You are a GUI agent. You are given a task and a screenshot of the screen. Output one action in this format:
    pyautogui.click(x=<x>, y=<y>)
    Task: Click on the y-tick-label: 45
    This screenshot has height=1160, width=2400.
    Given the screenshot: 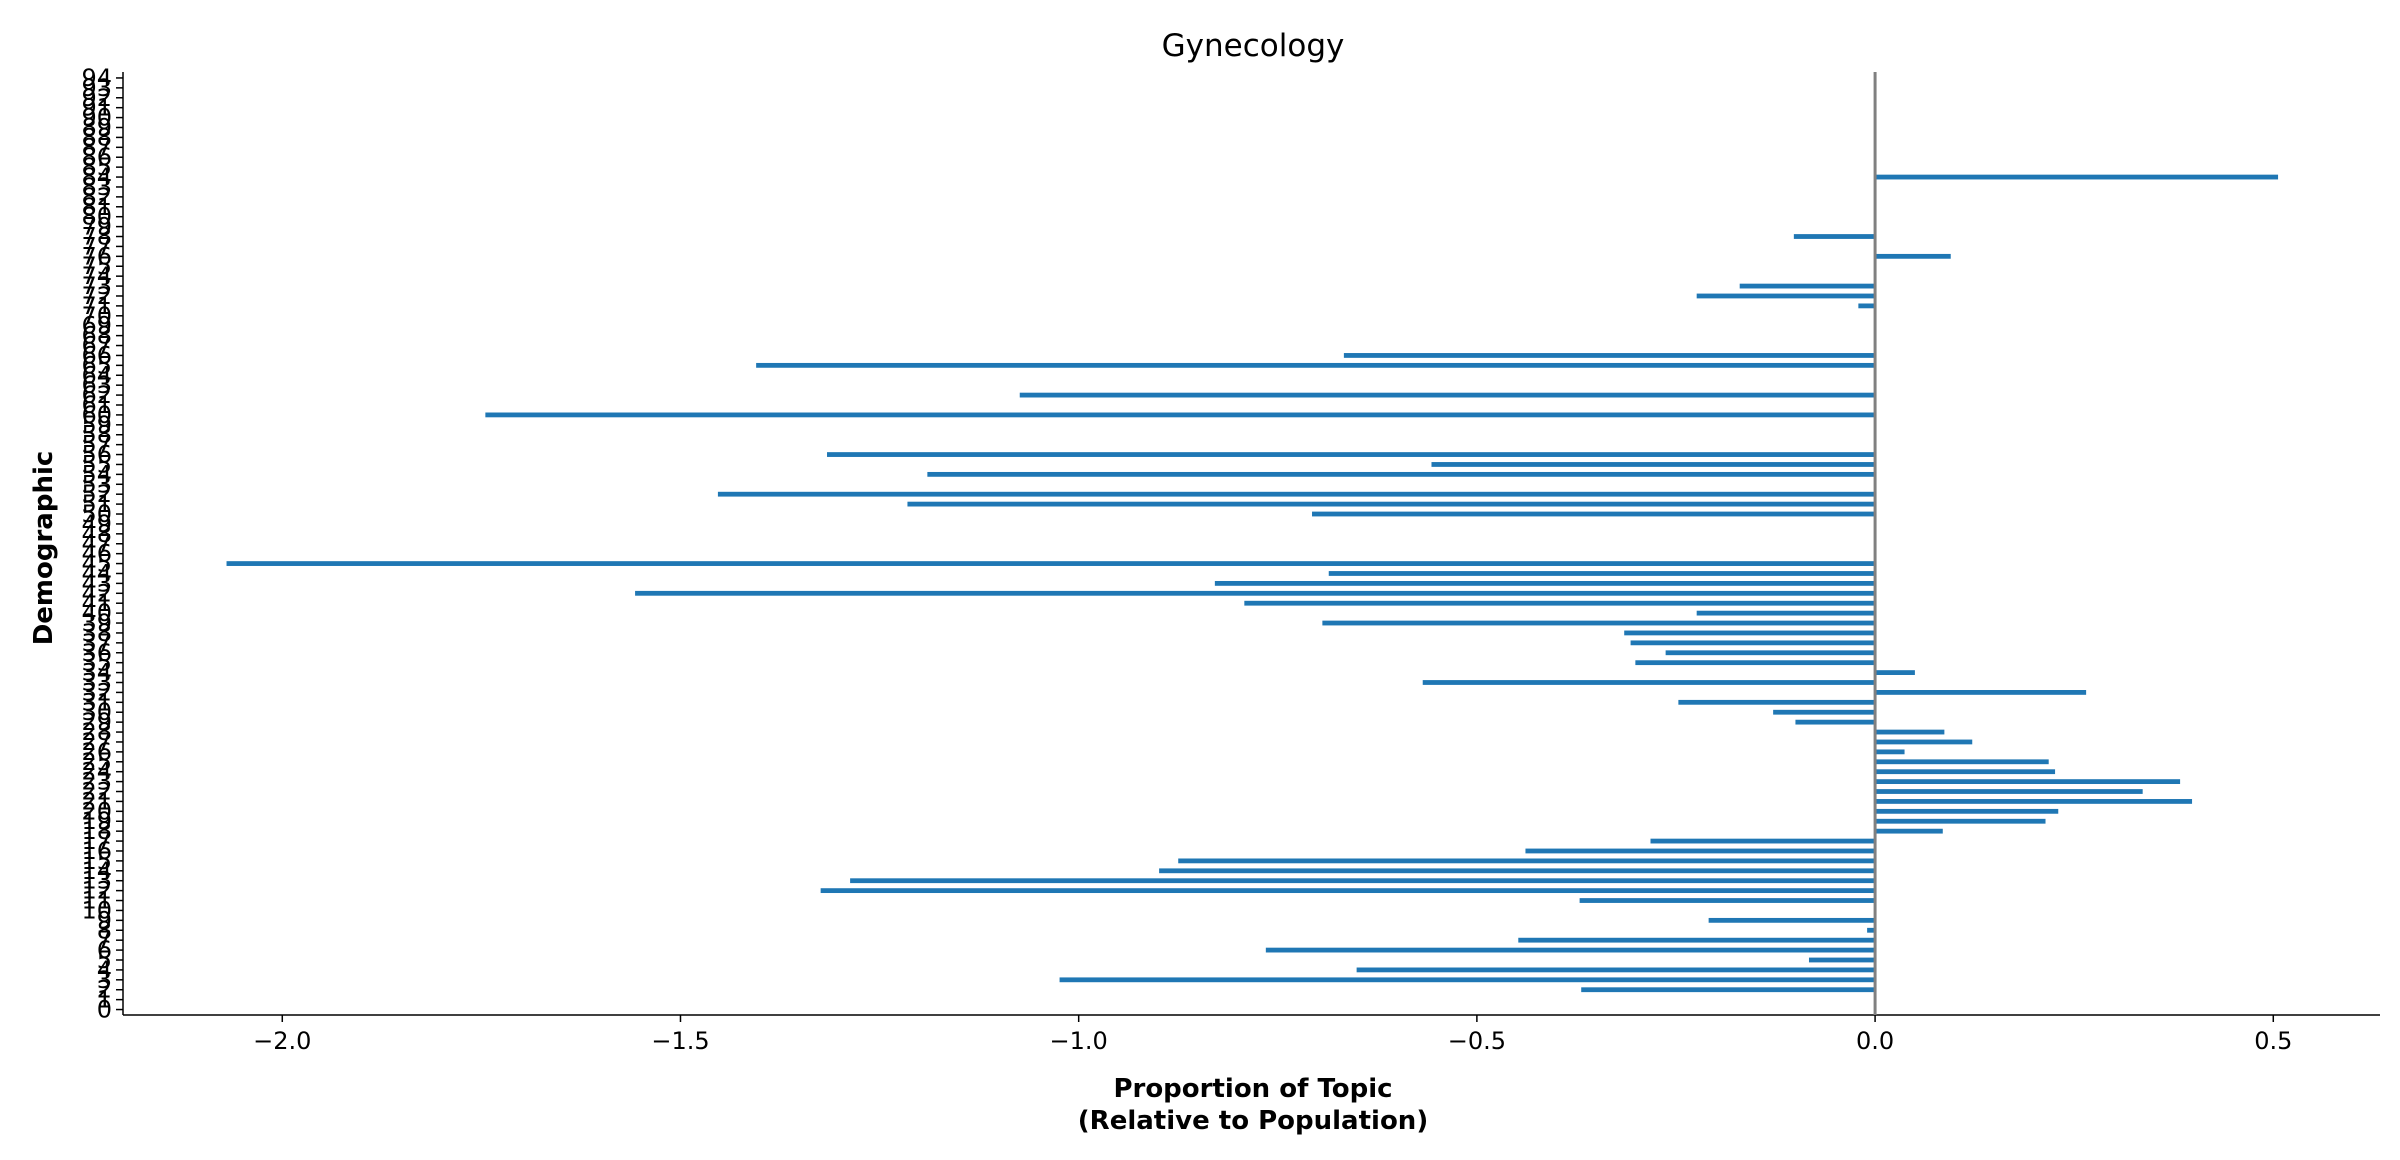 What is the action you would take?
    pyautogui.click(x=96, y=564)
    